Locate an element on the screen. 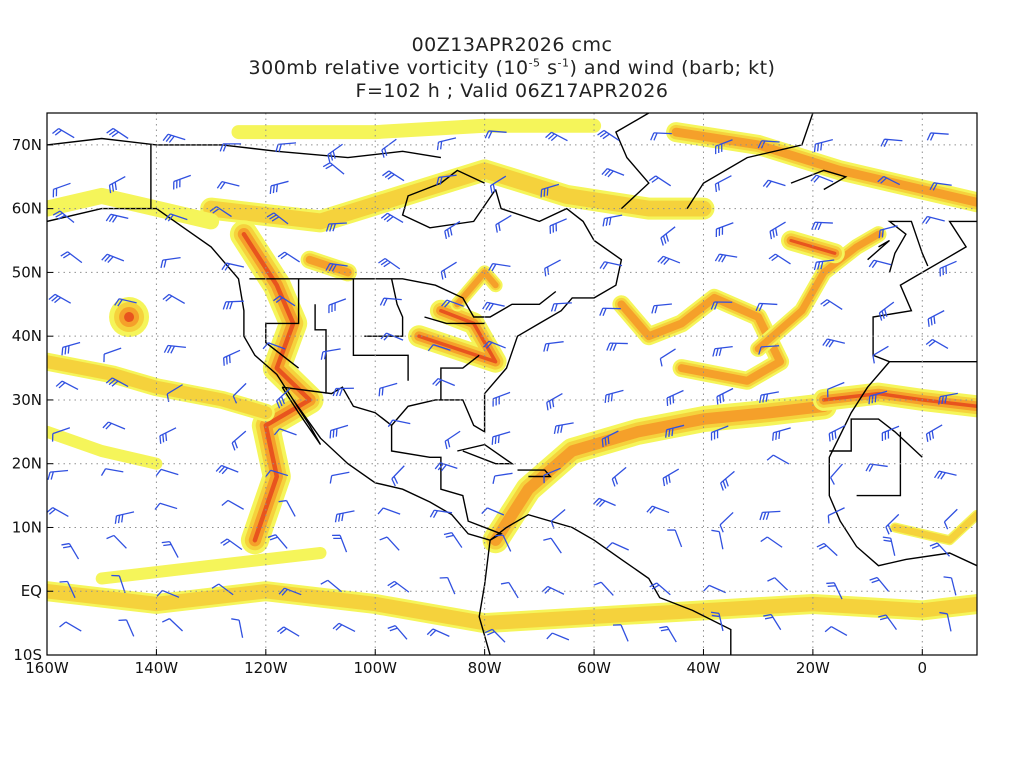 This screenshot has height=768, width=1024. title-line-2-text: 300mb relative vorticity (10 is located at coordinates (388, 68).